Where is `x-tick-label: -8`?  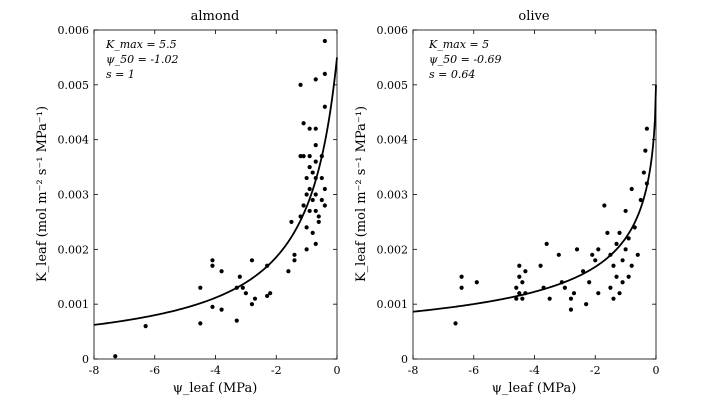 x-tick-label: -8 is located at coordinates (413, 370).